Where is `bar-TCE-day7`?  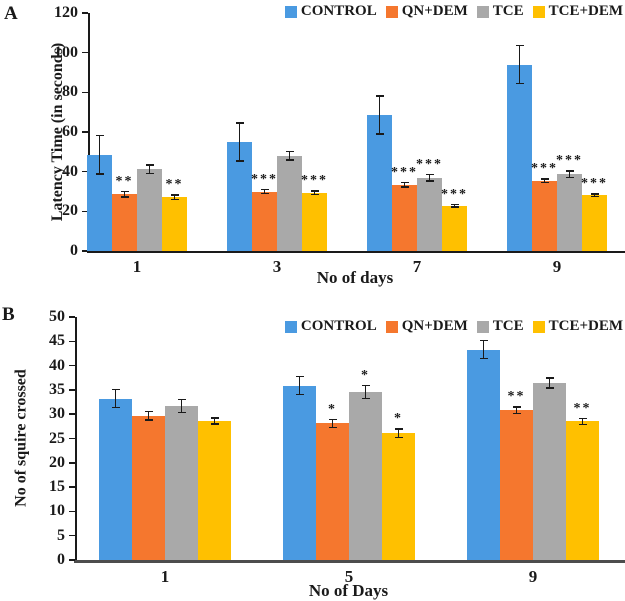 bar-TCE-day7 is located at coordinates (429, 214).